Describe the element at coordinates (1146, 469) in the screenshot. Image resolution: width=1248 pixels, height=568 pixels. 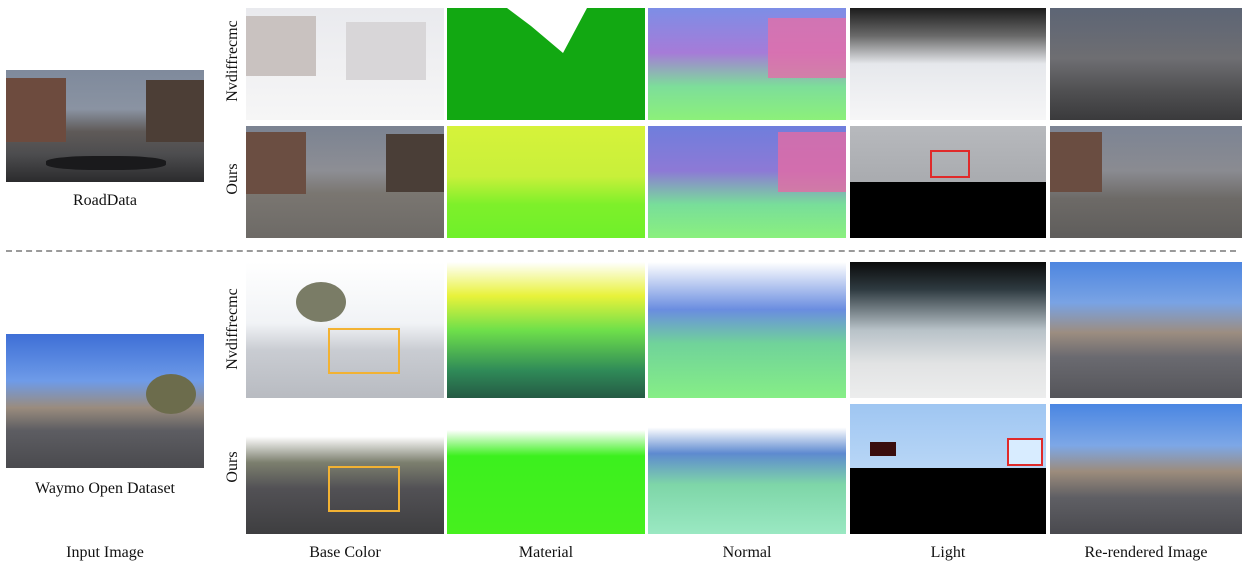
I see `waymo-ours-rerendered` at that location.